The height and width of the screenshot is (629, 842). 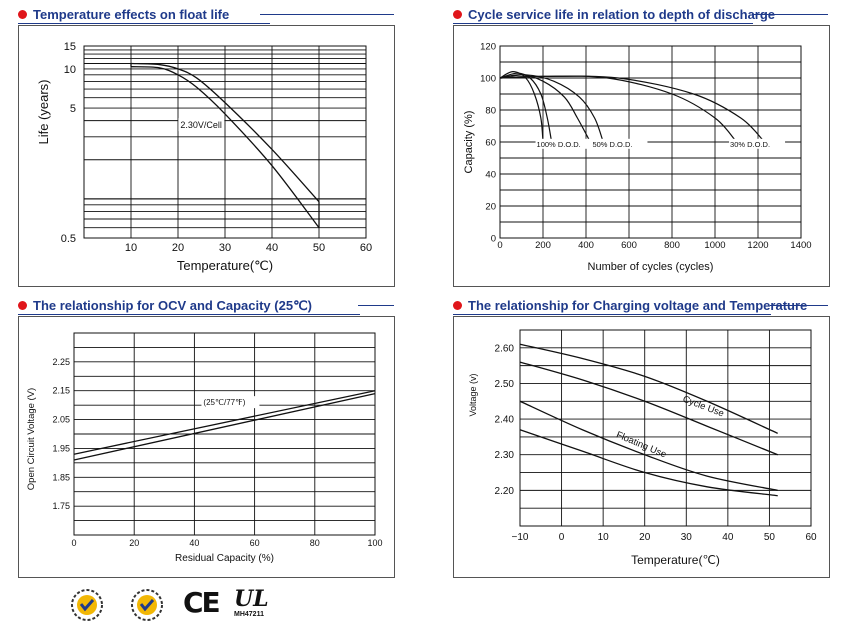 I want to click on chart3-y-tick-label: 2.05, so click(x=61, y=420).